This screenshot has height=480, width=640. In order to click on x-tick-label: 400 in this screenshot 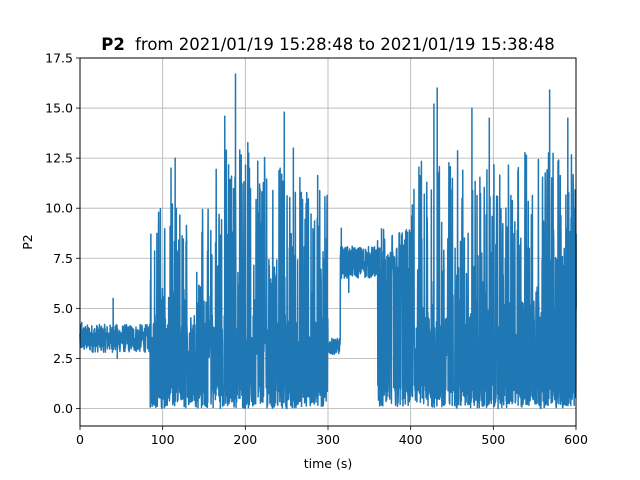, I will do `click(411, 439)`.